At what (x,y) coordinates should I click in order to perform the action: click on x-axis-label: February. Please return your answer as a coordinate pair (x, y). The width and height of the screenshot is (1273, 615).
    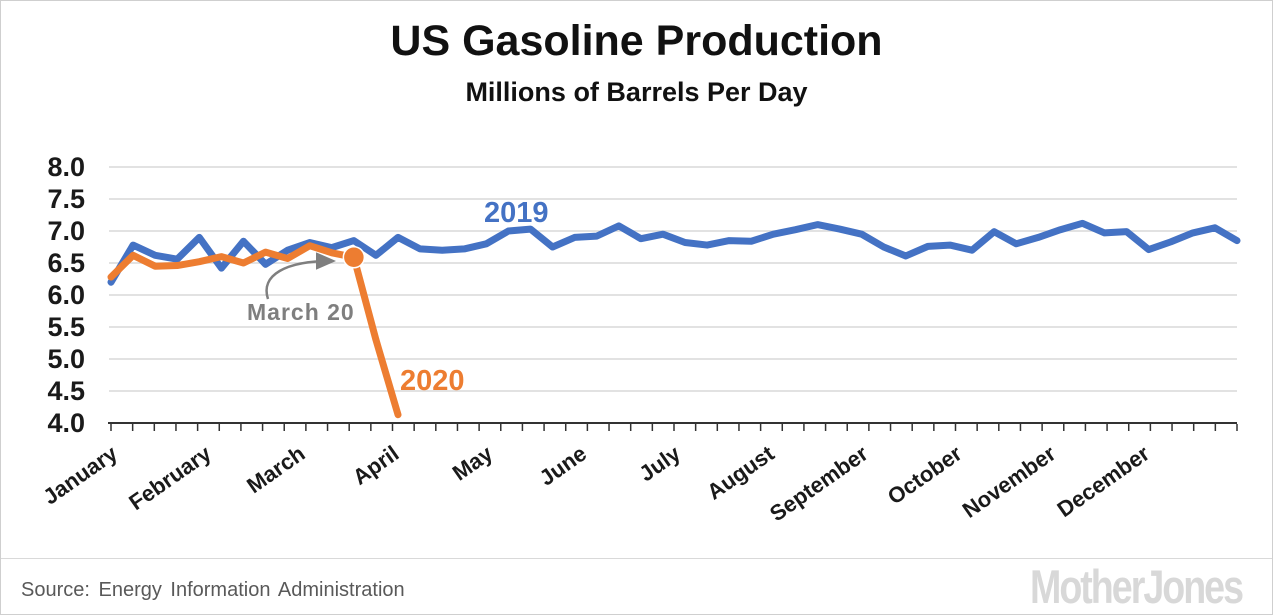
    Looking at the image, I should click on (170, 477).